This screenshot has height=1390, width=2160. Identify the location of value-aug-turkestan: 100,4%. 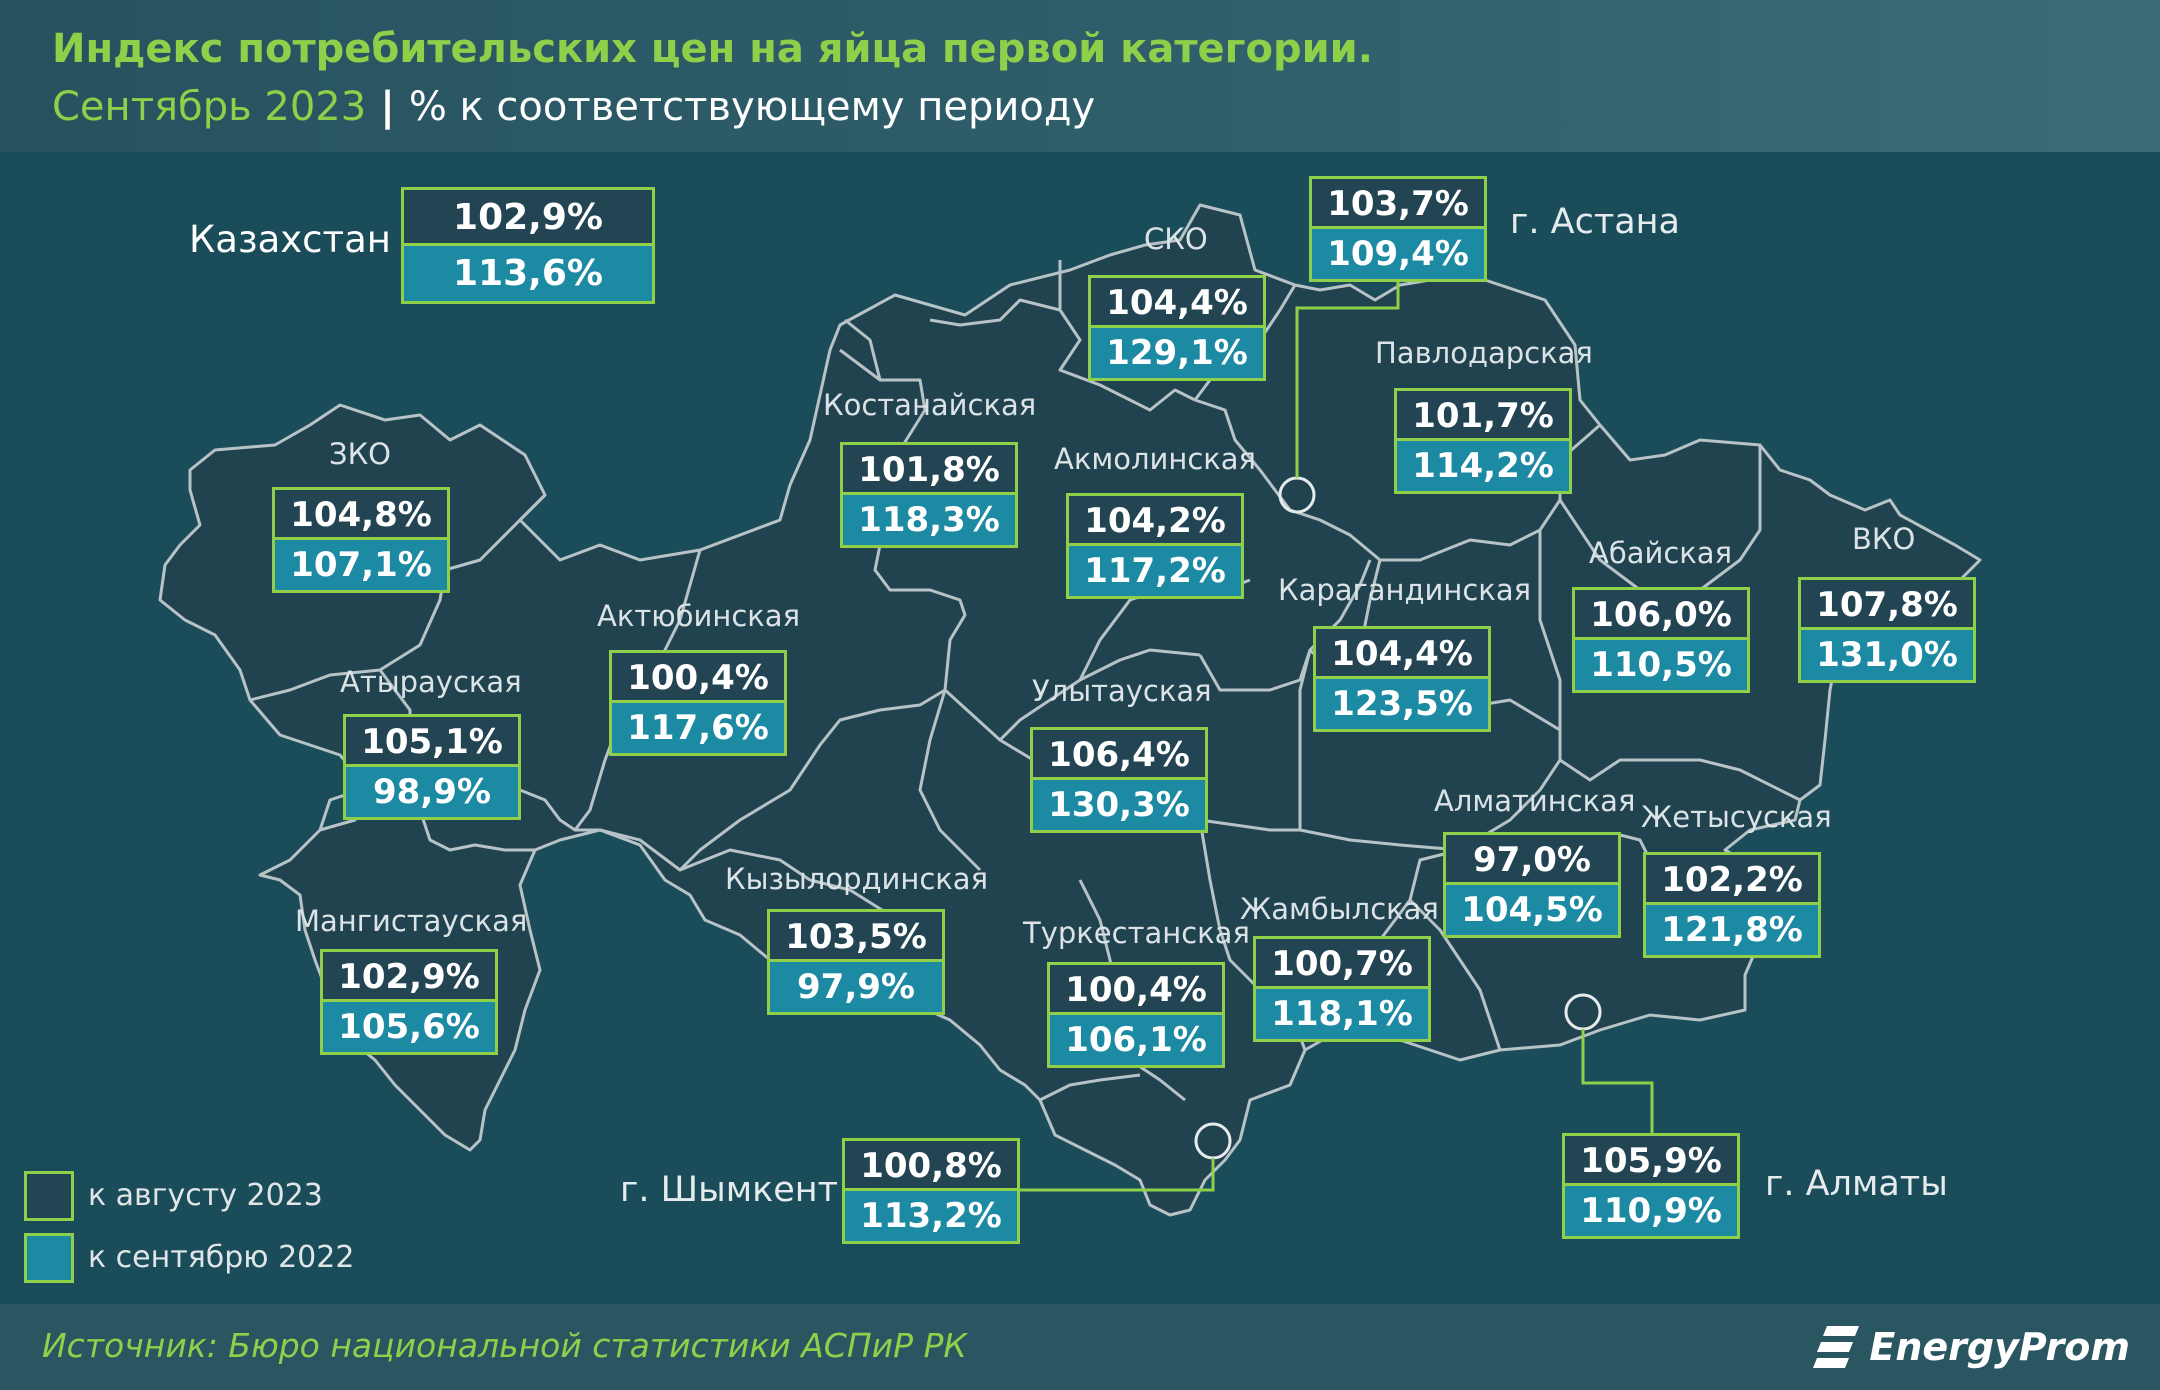
(1136, 990).